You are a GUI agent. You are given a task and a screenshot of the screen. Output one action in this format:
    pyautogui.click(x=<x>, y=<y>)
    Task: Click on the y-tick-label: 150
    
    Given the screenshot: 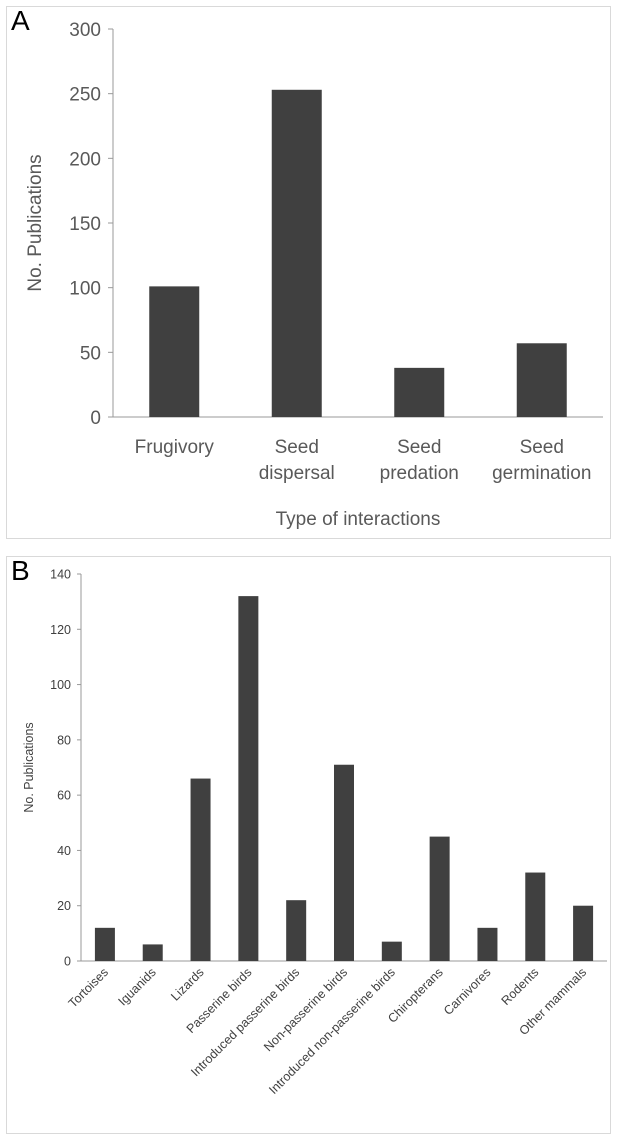 What is the action you would take?
    pyautogui.click(x=85, y=224)
    